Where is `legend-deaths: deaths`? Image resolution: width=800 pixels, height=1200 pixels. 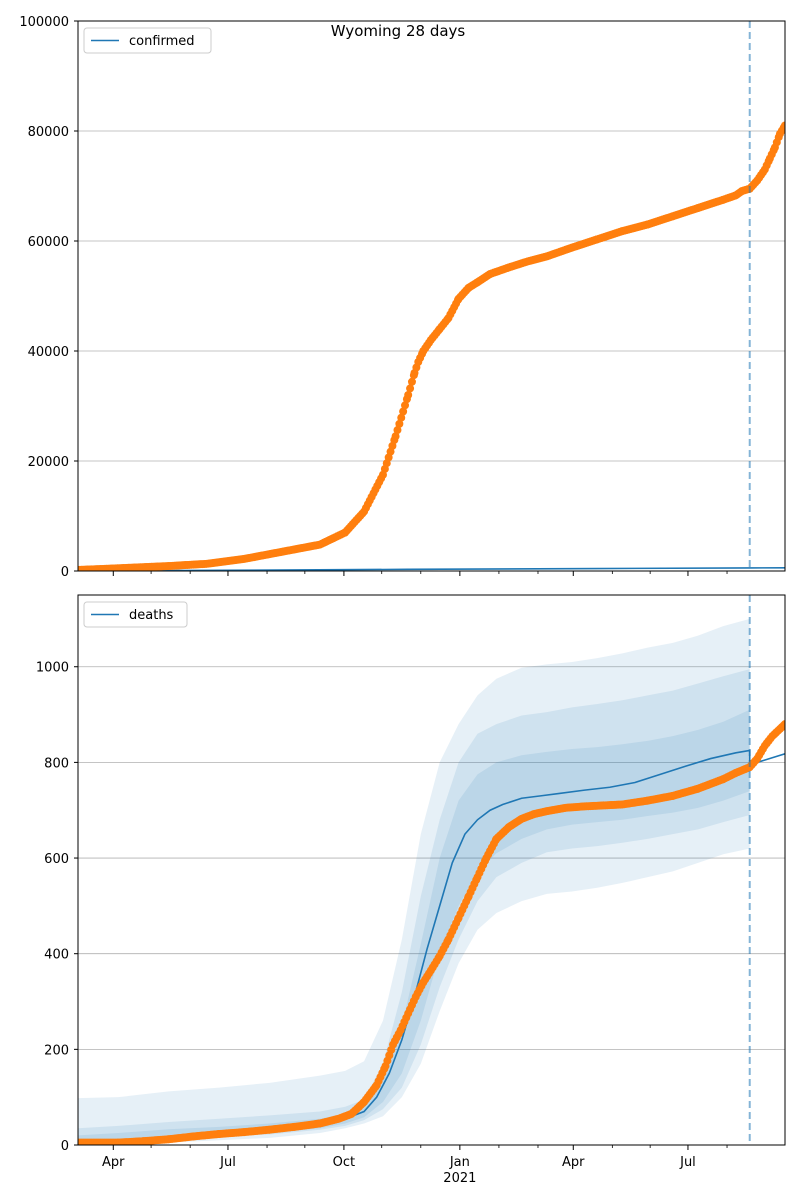
legend-deaths: deaths is located at coordinates (135, 614).